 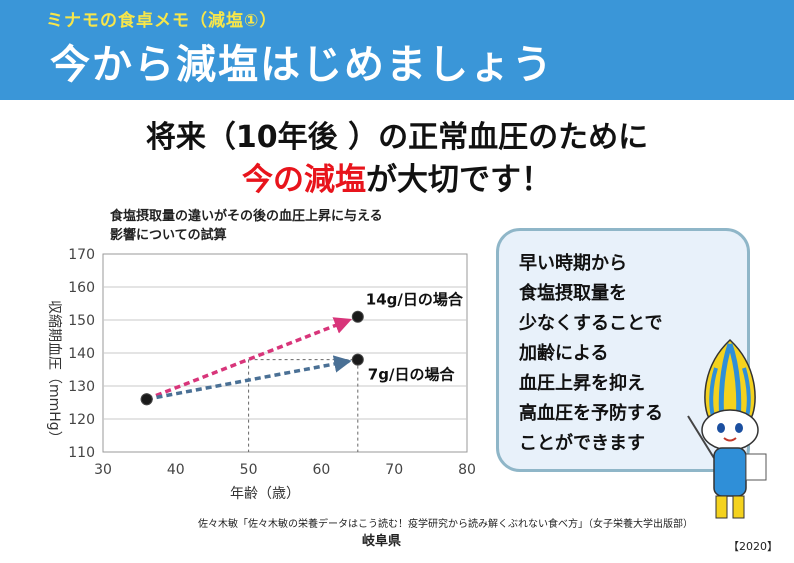 What do you see at coordinates (246, 216) in the screenshot?
I see `chart-caption-line1: 食塩摂取量の違いがその後の血圧上昇に与える` at bounding box center [246, 216].